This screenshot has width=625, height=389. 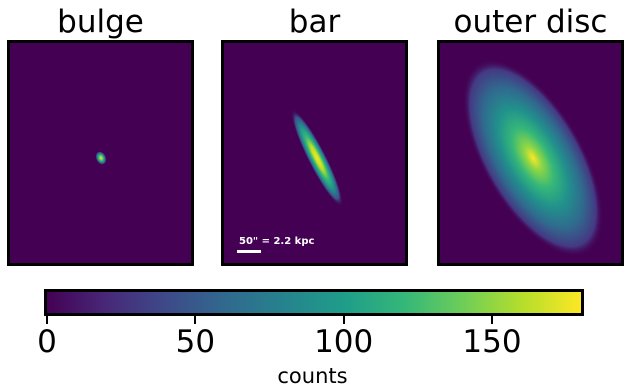 What do you see at coordinates (344, 342) in the screenshot?
I see `colorbar-tick-label: 100` at bounding box center [344, 342].